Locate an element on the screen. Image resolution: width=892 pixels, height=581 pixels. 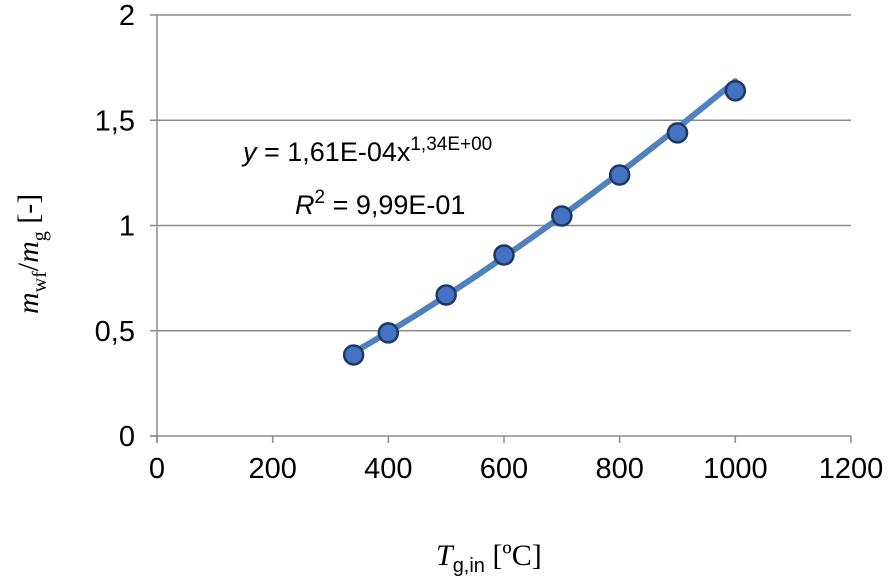
equation-exponent: 1,34E+00 is located at coordinates (451, 144).